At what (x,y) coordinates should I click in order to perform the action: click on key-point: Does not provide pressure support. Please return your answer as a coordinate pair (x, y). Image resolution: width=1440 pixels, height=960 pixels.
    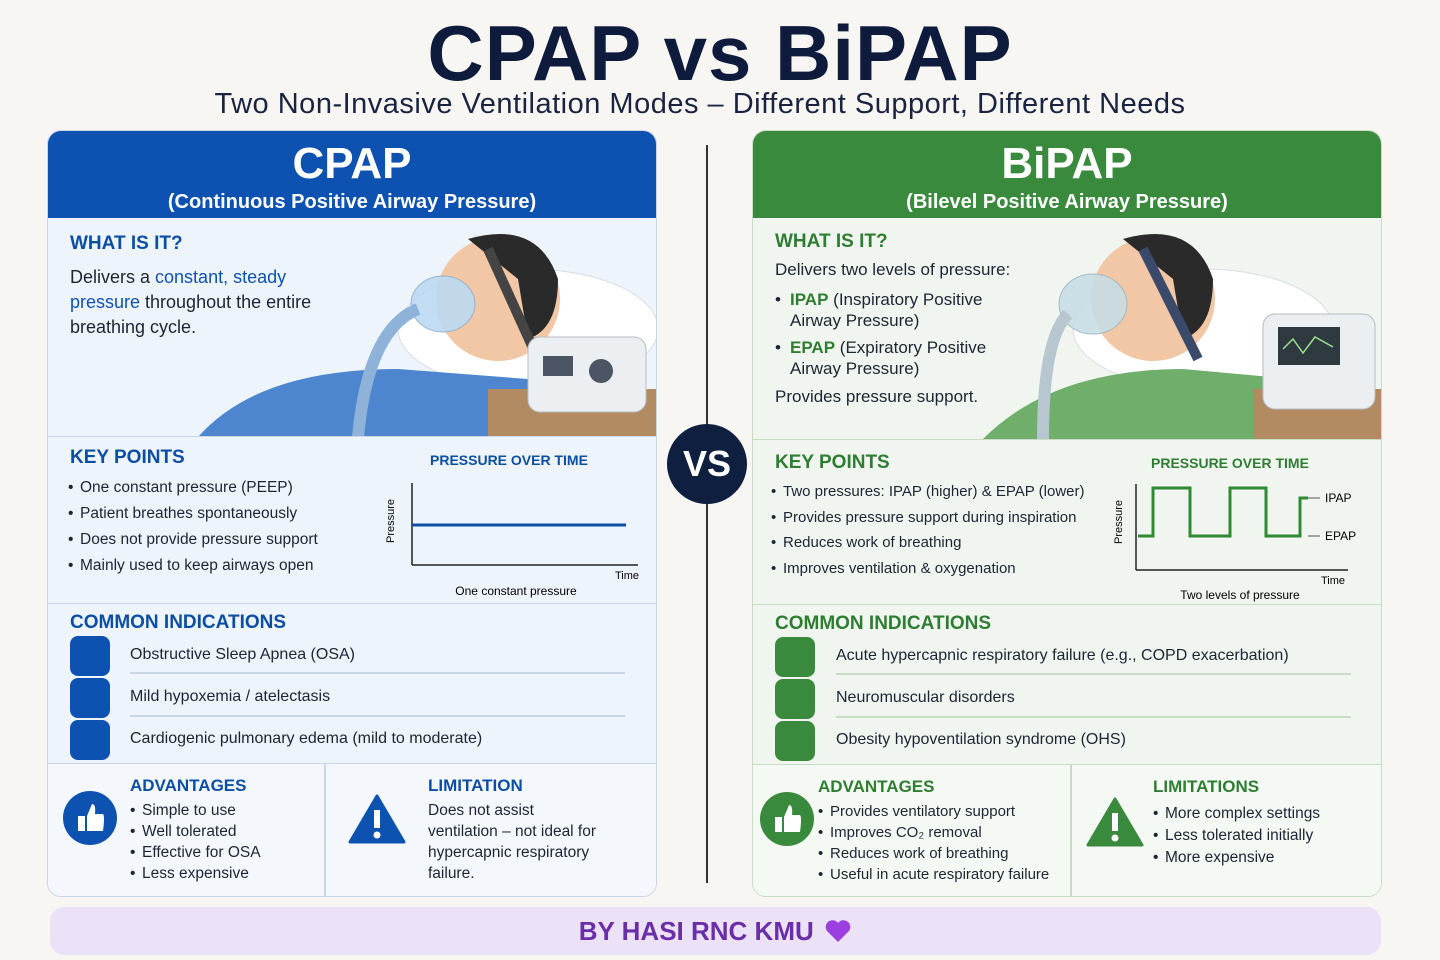
    Looking at the image, I should click on (193, 540).